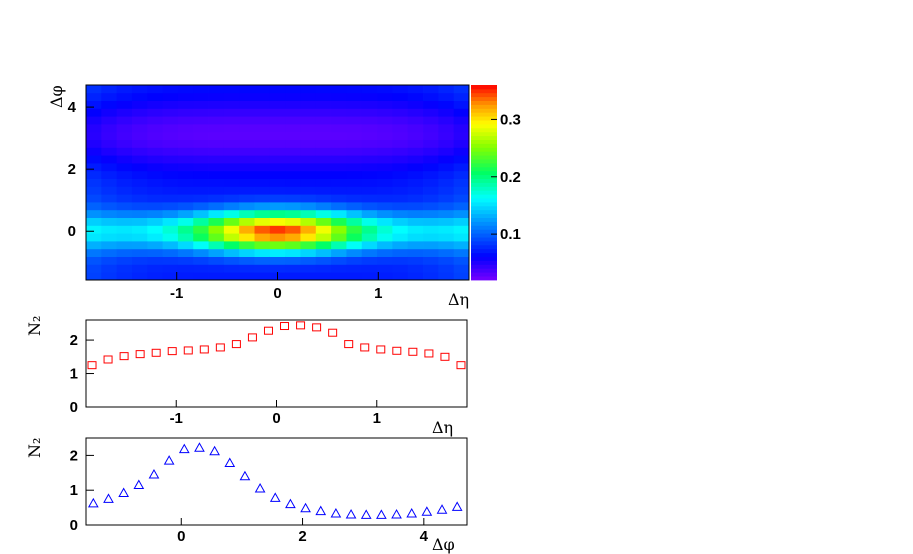 The width and height of the screenshot is (913, 554). Describe the element at coordinates (484, 183) in the screenshot. I see `colorbar` at that location.